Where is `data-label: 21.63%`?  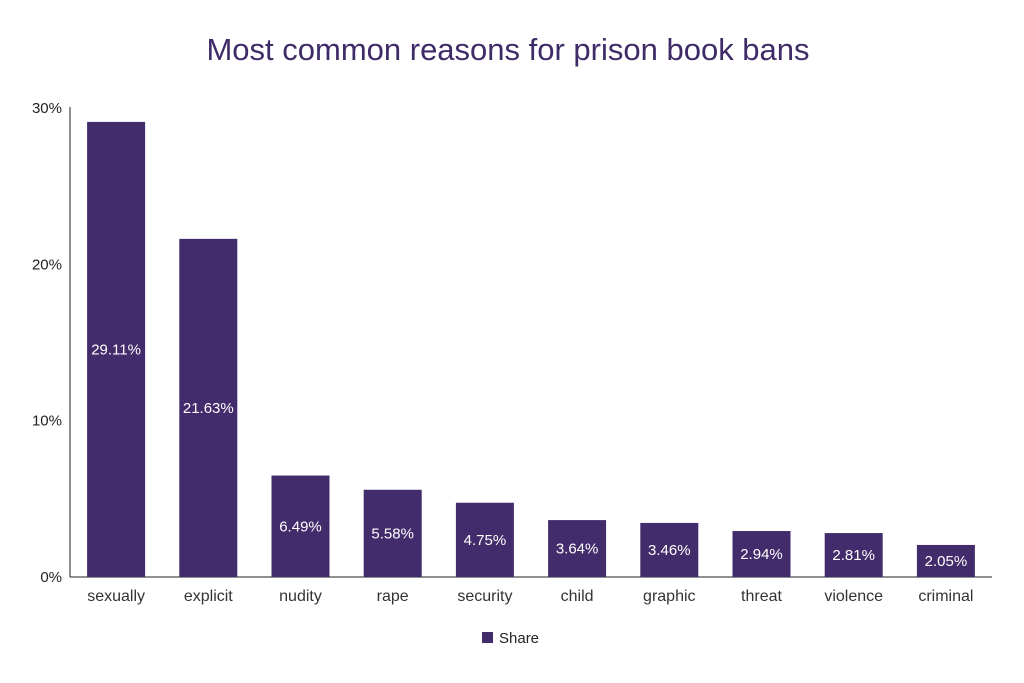
data-label: 21.63% is located at coordinates (208, 408).